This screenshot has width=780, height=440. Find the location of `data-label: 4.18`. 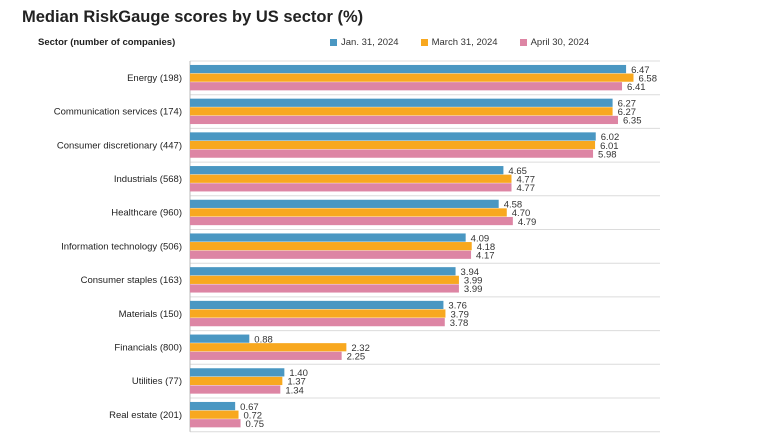

data-label: 4.18 is located at coordinates (486, 247).